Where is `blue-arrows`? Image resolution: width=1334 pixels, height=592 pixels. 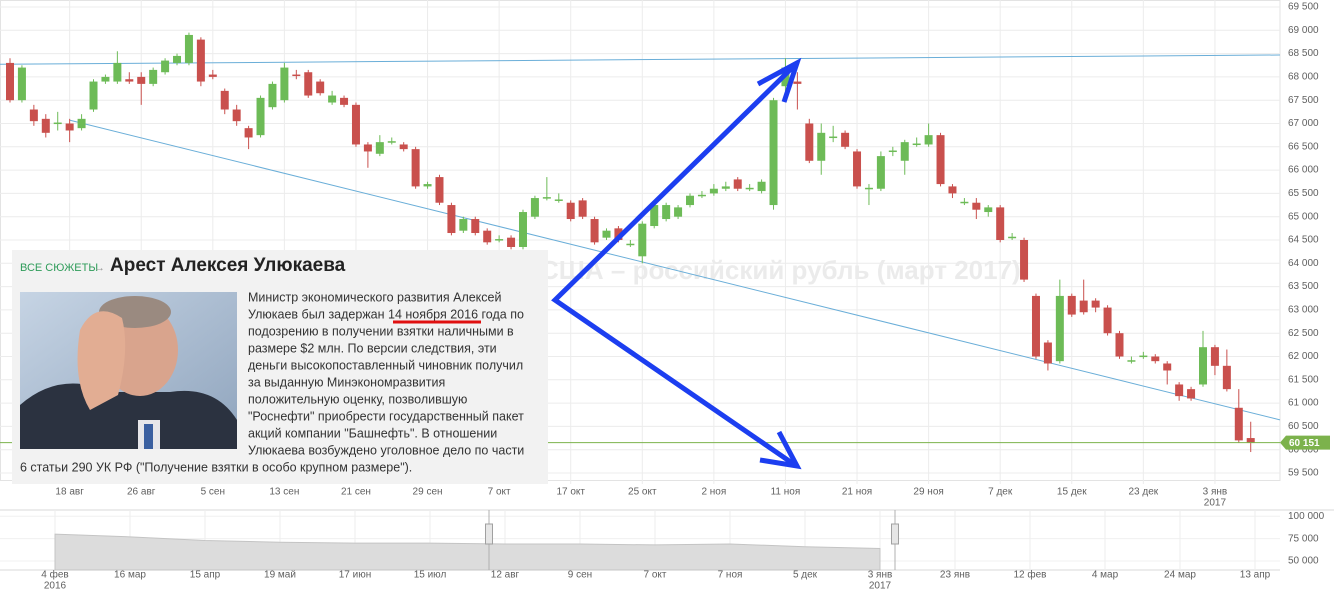 blue-arrows is located at coordinates (676, 263).